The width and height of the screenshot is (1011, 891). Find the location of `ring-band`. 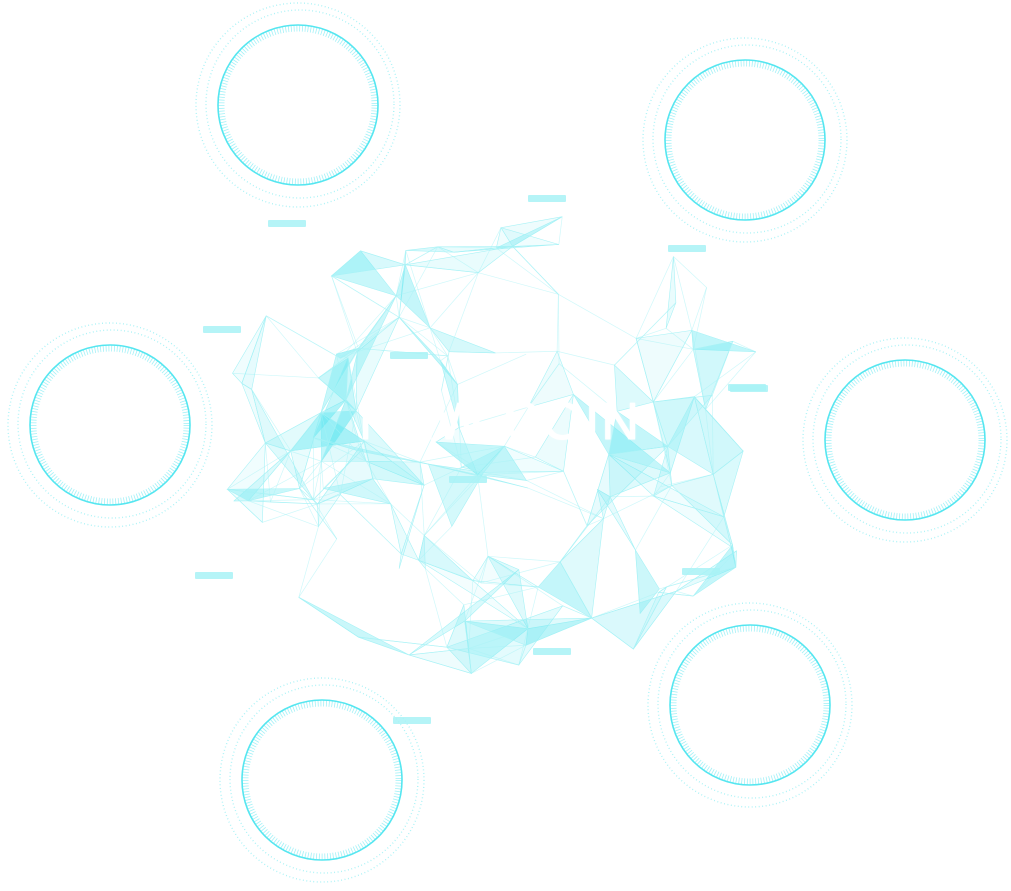

ring-band is located at coordinates (745, 140).